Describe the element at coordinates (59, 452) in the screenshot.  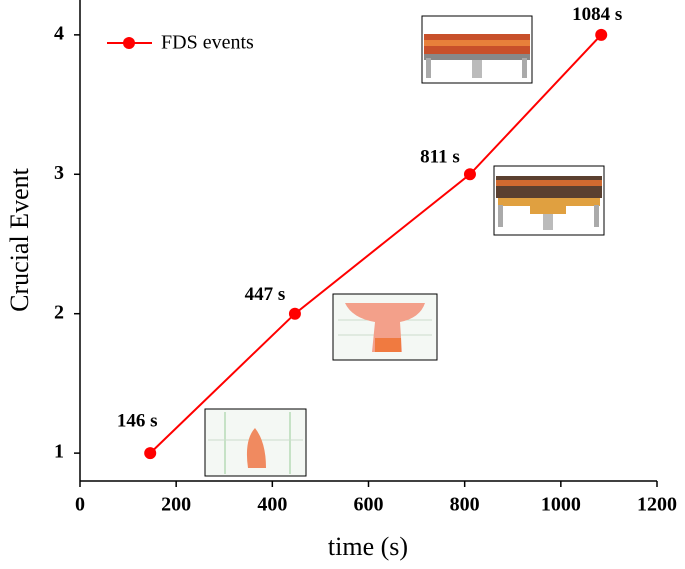
I see `y-tick-label: 1` at that location.